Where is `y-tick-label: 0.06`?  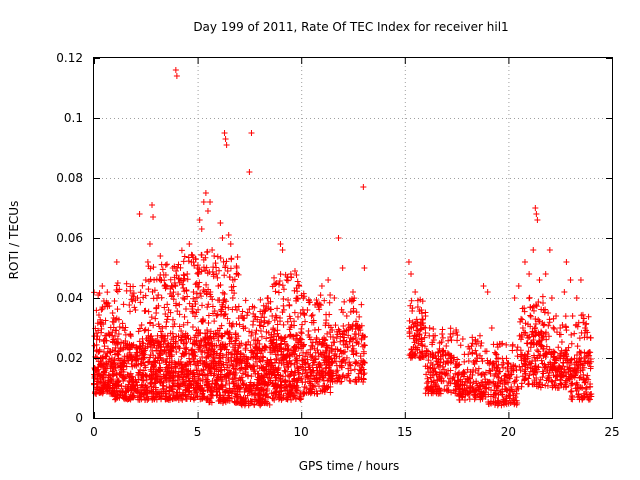 y-tick-label: 0.06 is located at coordinates (69, 238).